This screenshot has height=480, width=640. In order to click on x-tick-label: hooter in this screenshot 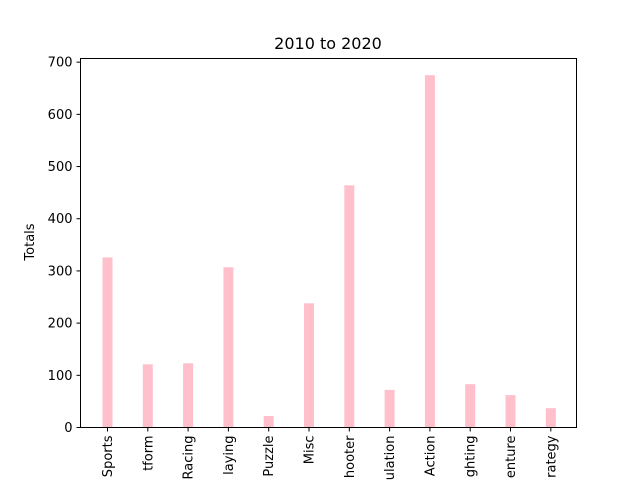, I will do `click(350, 456)`.